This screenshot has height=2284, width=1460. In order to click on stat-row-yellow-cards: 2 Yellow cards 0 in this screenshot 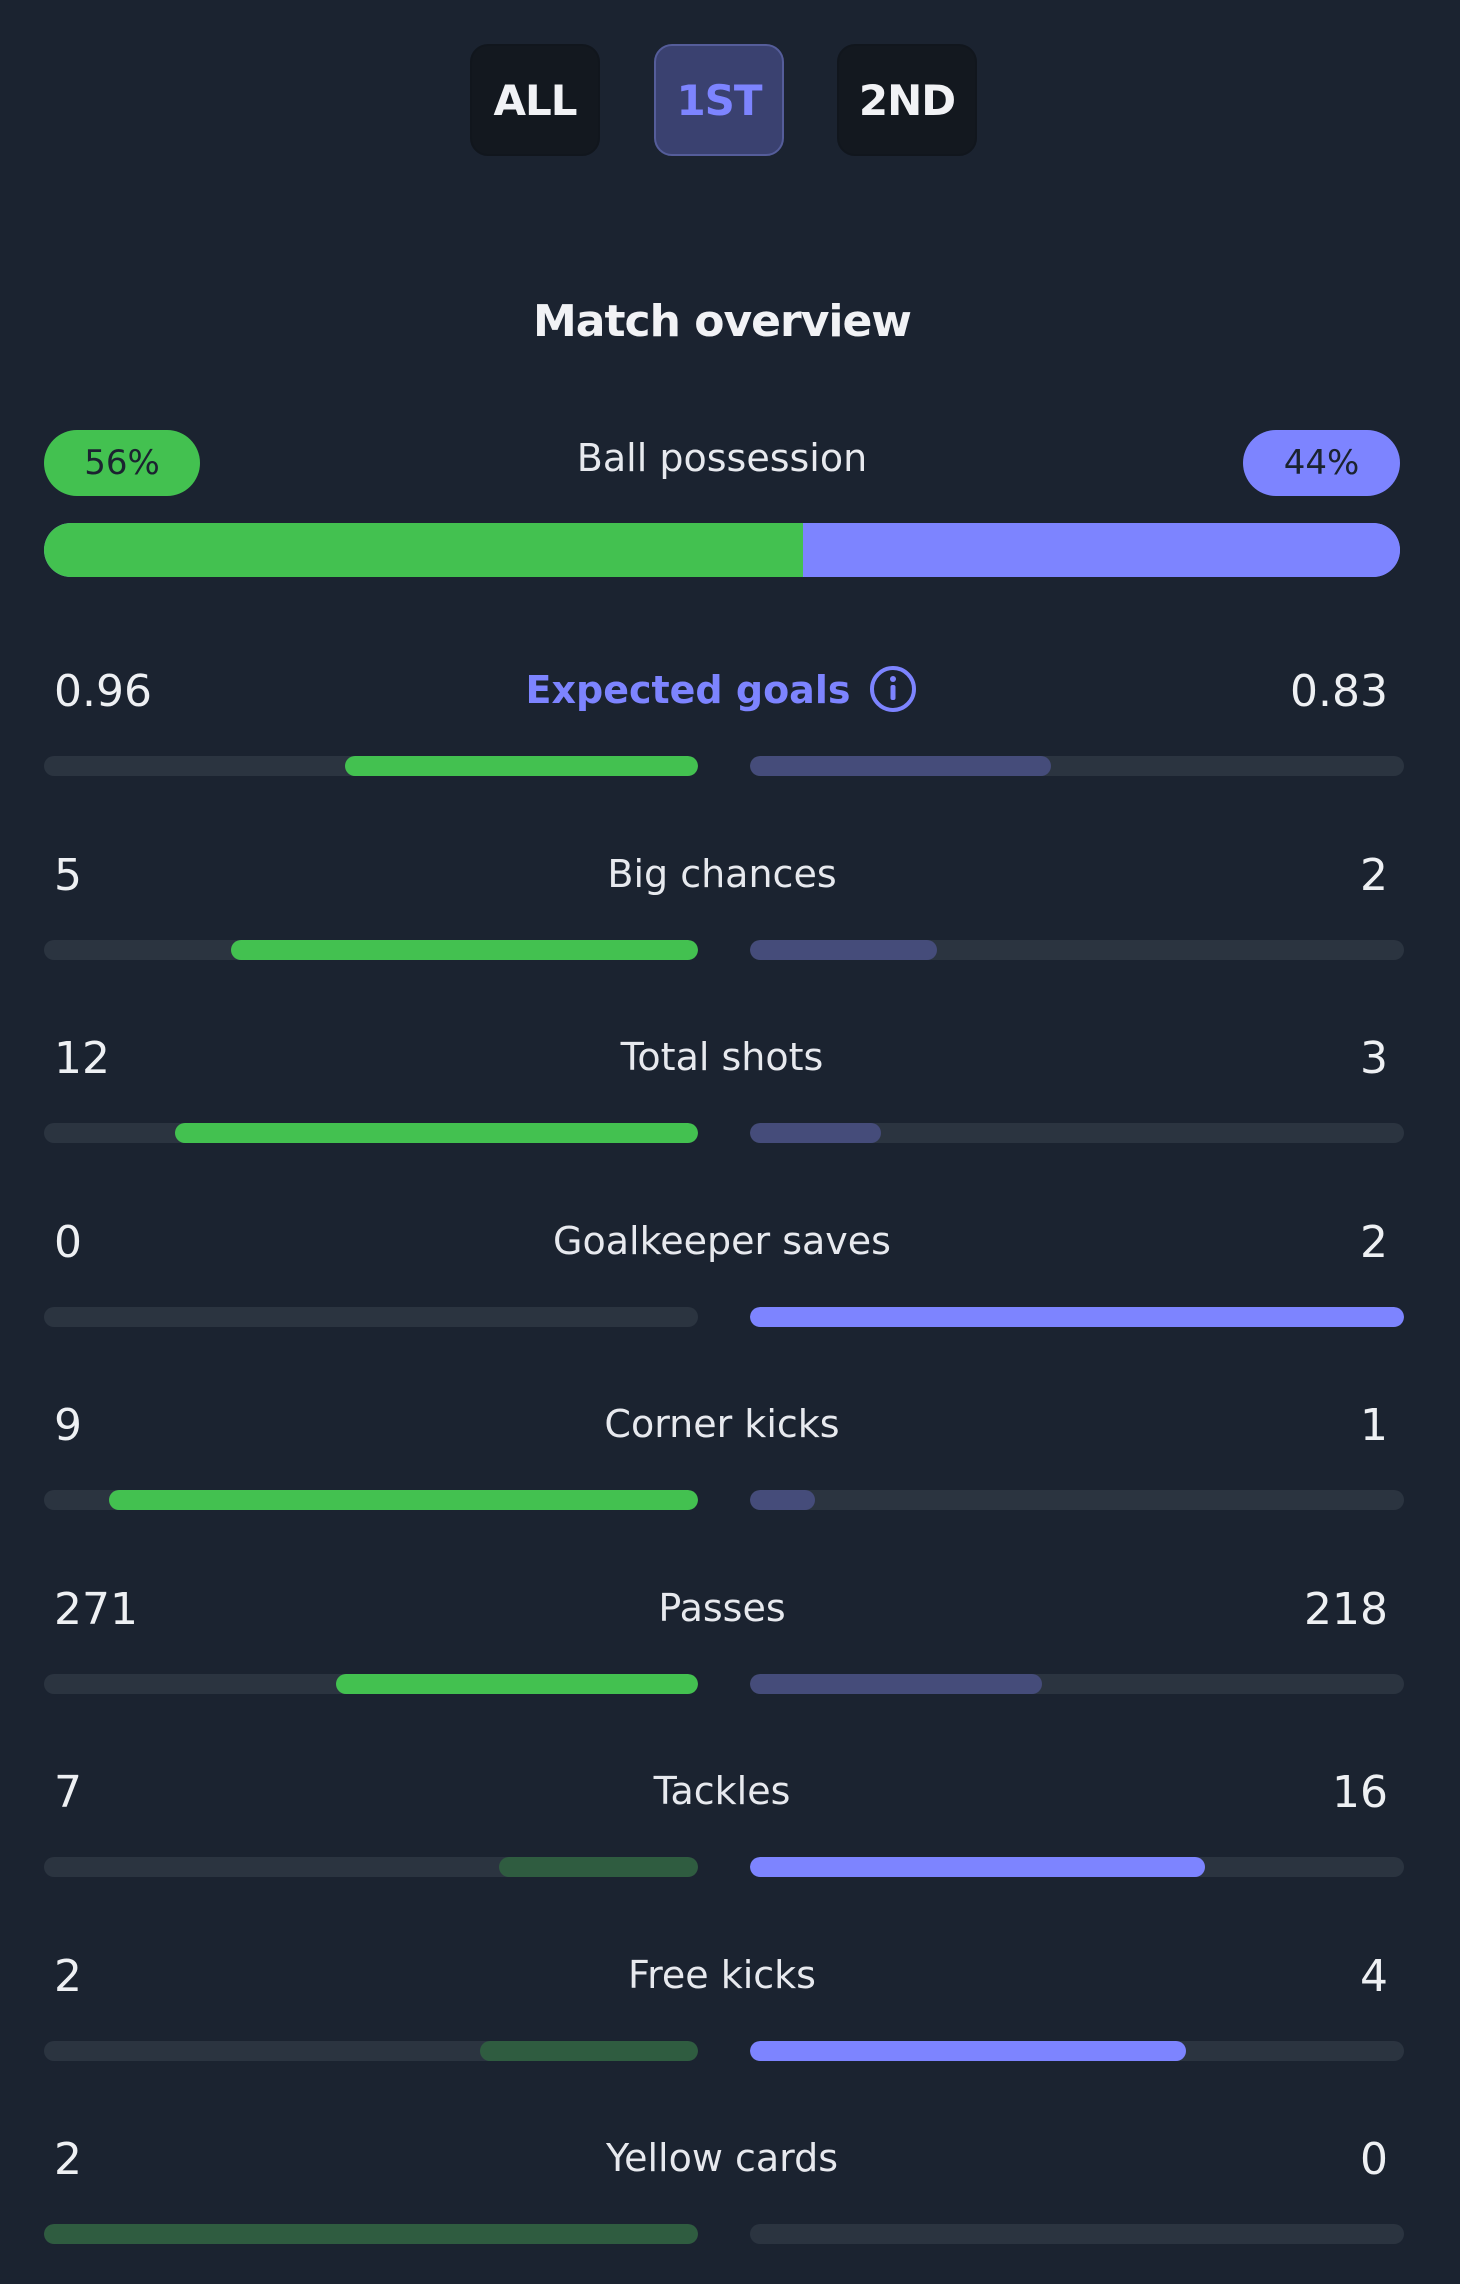, I will do `click(730, 2209)`.